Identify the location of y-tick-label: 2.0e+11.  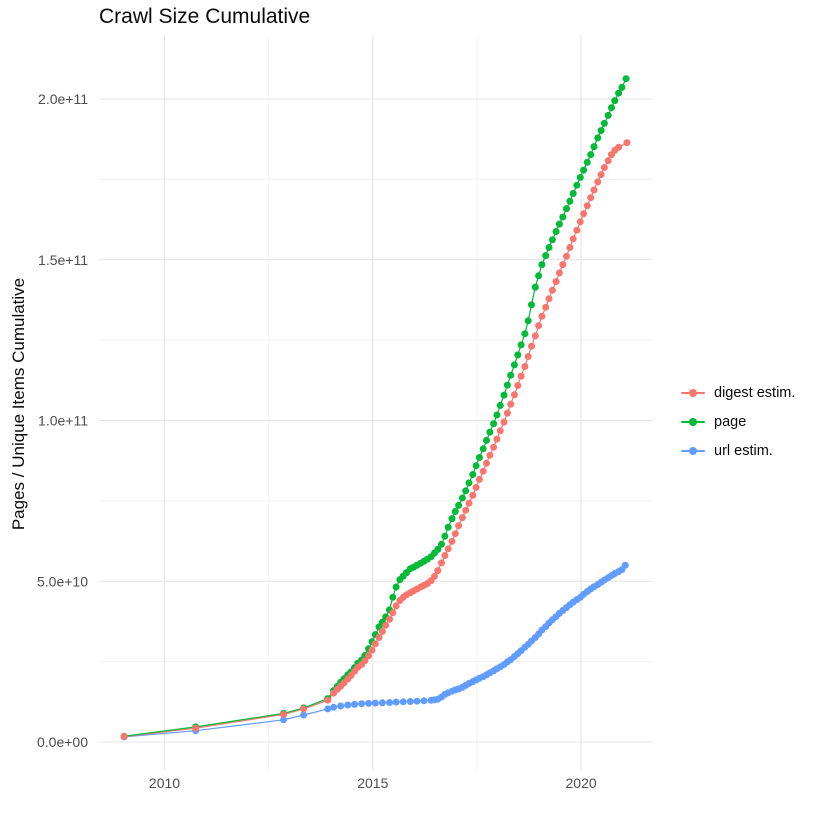
(63, 99).